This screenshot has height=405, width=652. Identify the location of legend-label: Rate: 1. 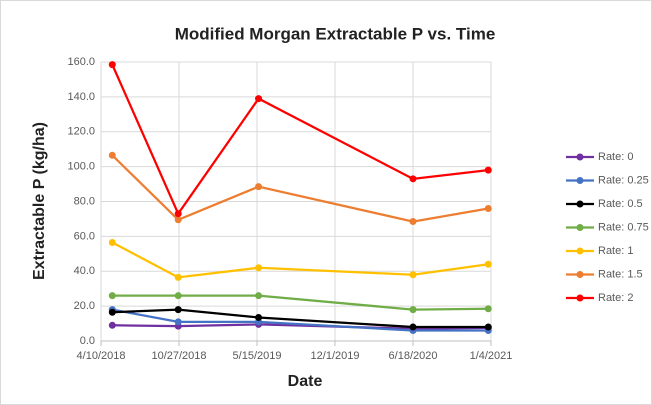
(615, 251).